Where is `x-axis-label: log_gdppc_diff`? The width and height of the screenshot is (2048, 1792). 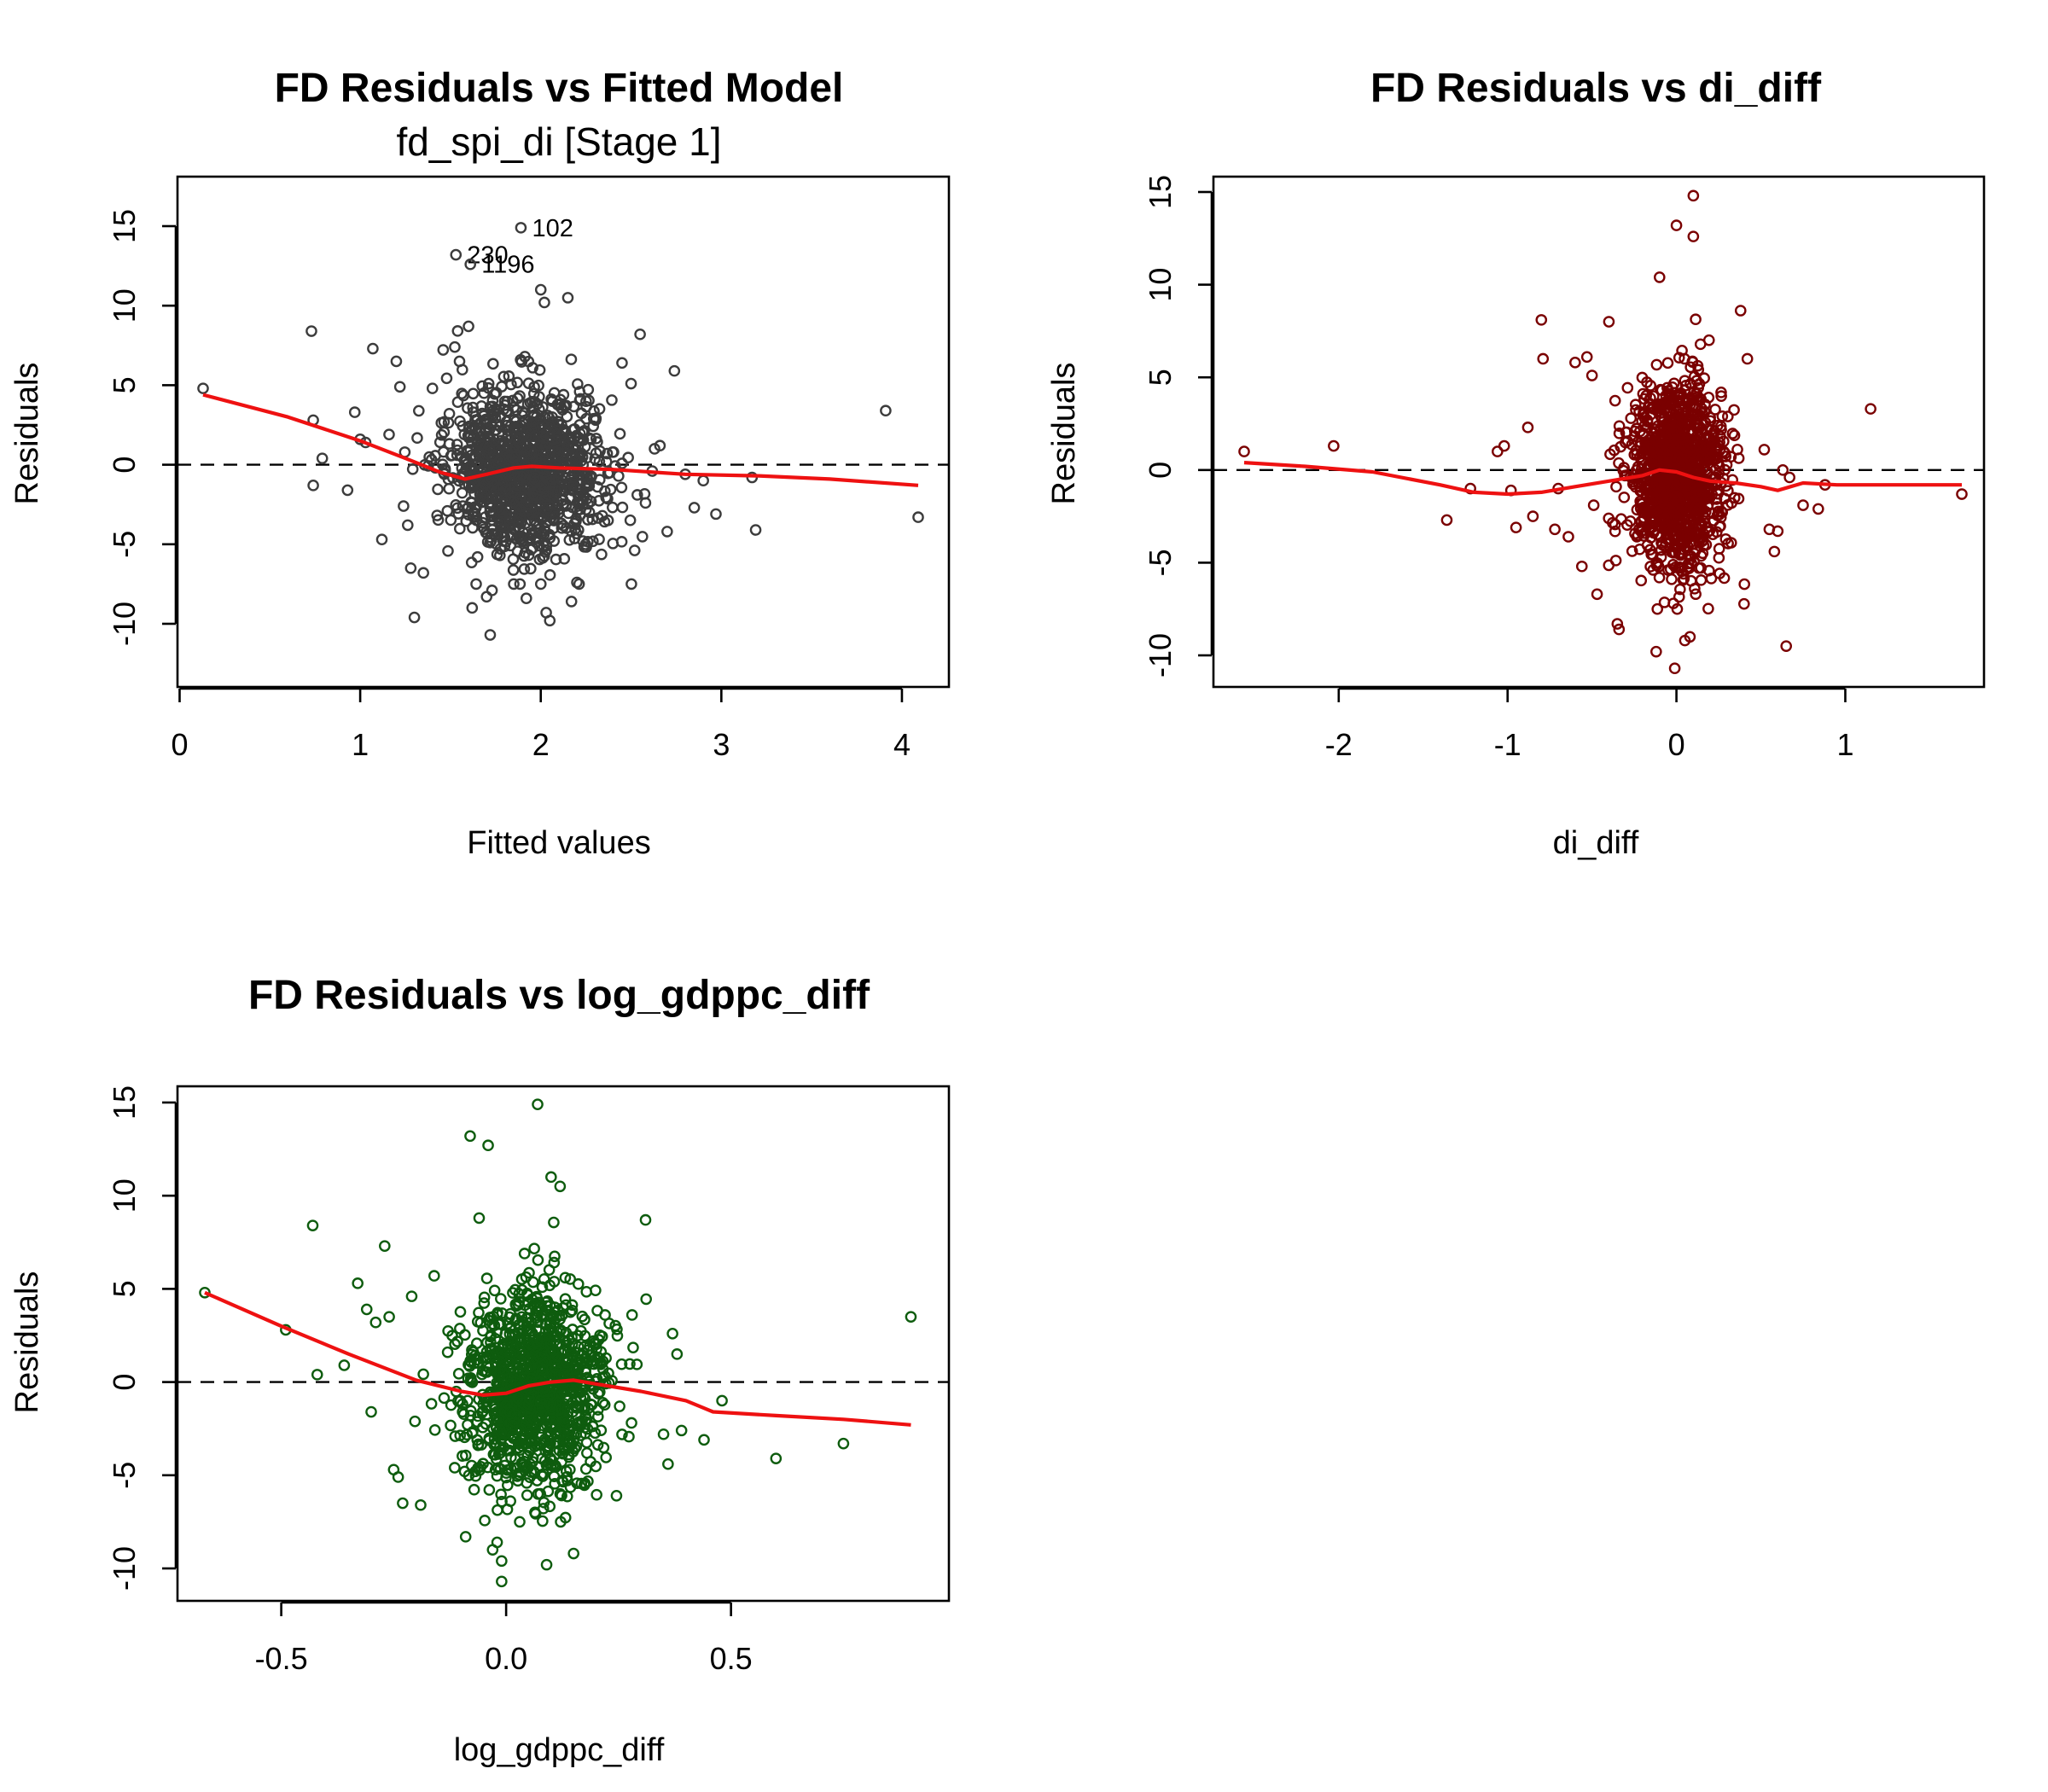 x-axis-label: log_gdppc_diff is located at coordinates (559, 1750).